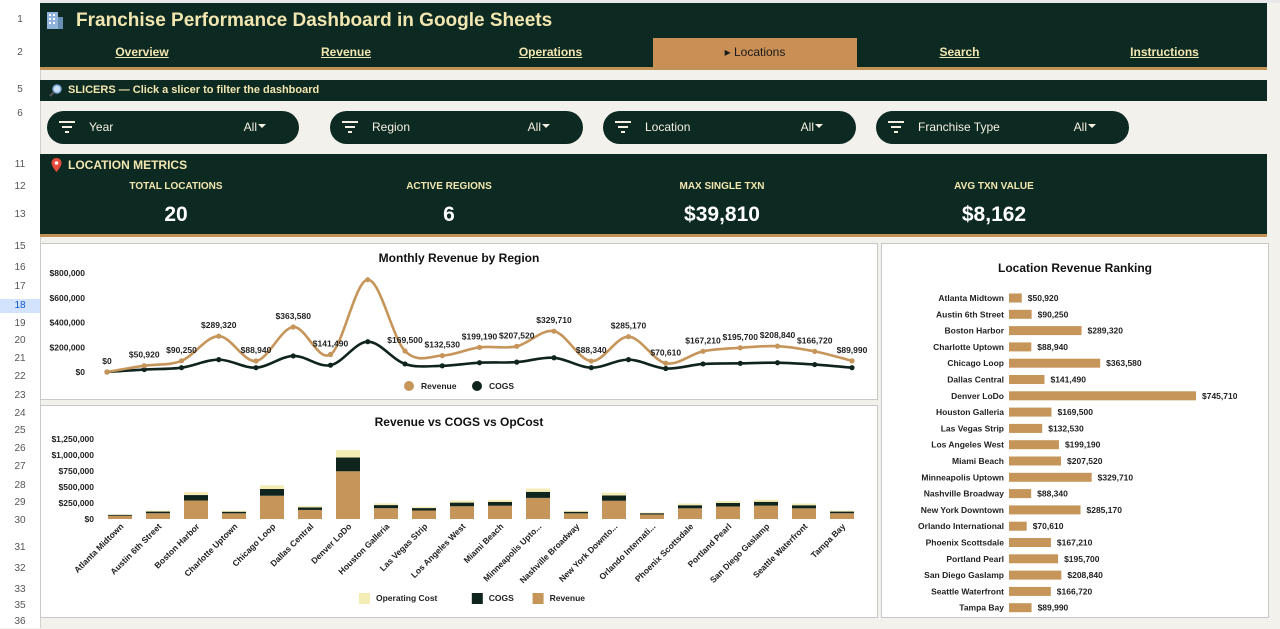 This screenshot has width=1280, height=629. What do you see at coordinates (653, 235) in the screenshot?
I see `metrics-divider` at bounding box center [653, 235].